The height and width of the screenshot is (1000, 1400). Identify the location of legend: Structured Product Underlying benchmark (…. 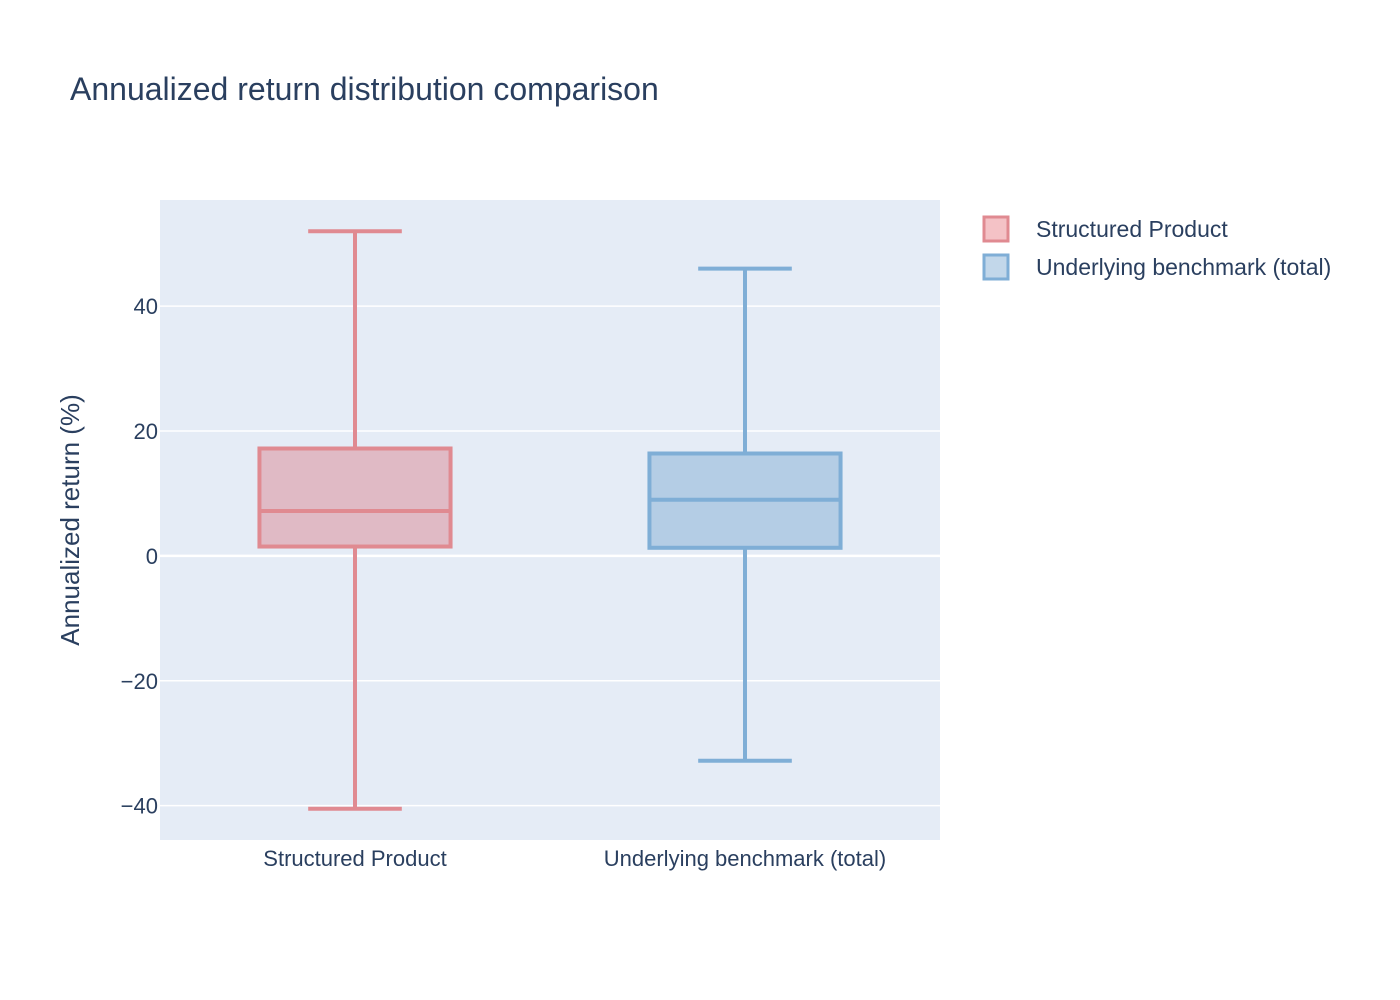
(1156, 248).